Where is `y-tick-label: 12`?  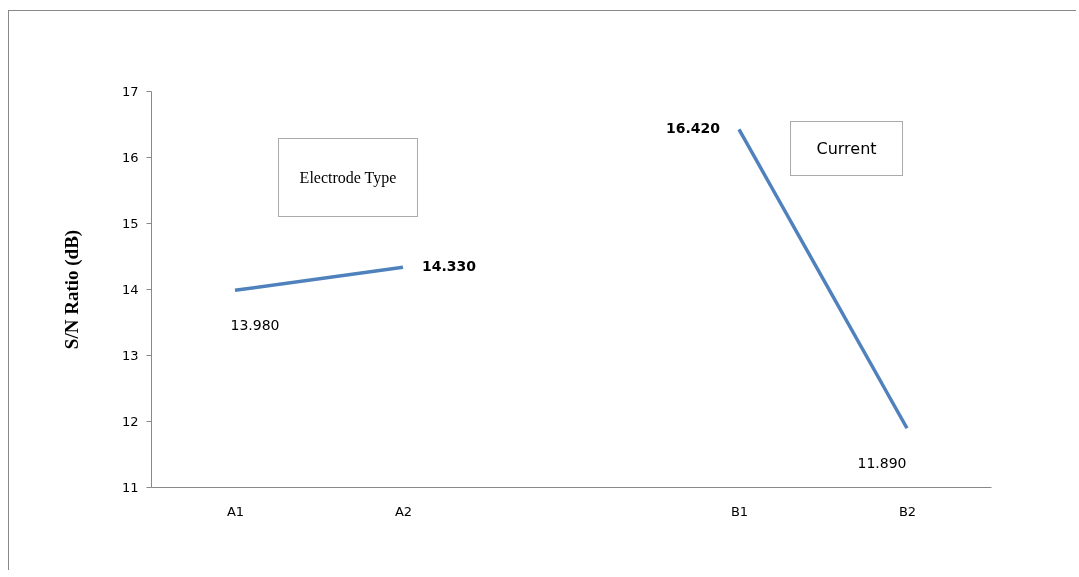 y-tick-label: 12 is located at coordinates (130, 421).